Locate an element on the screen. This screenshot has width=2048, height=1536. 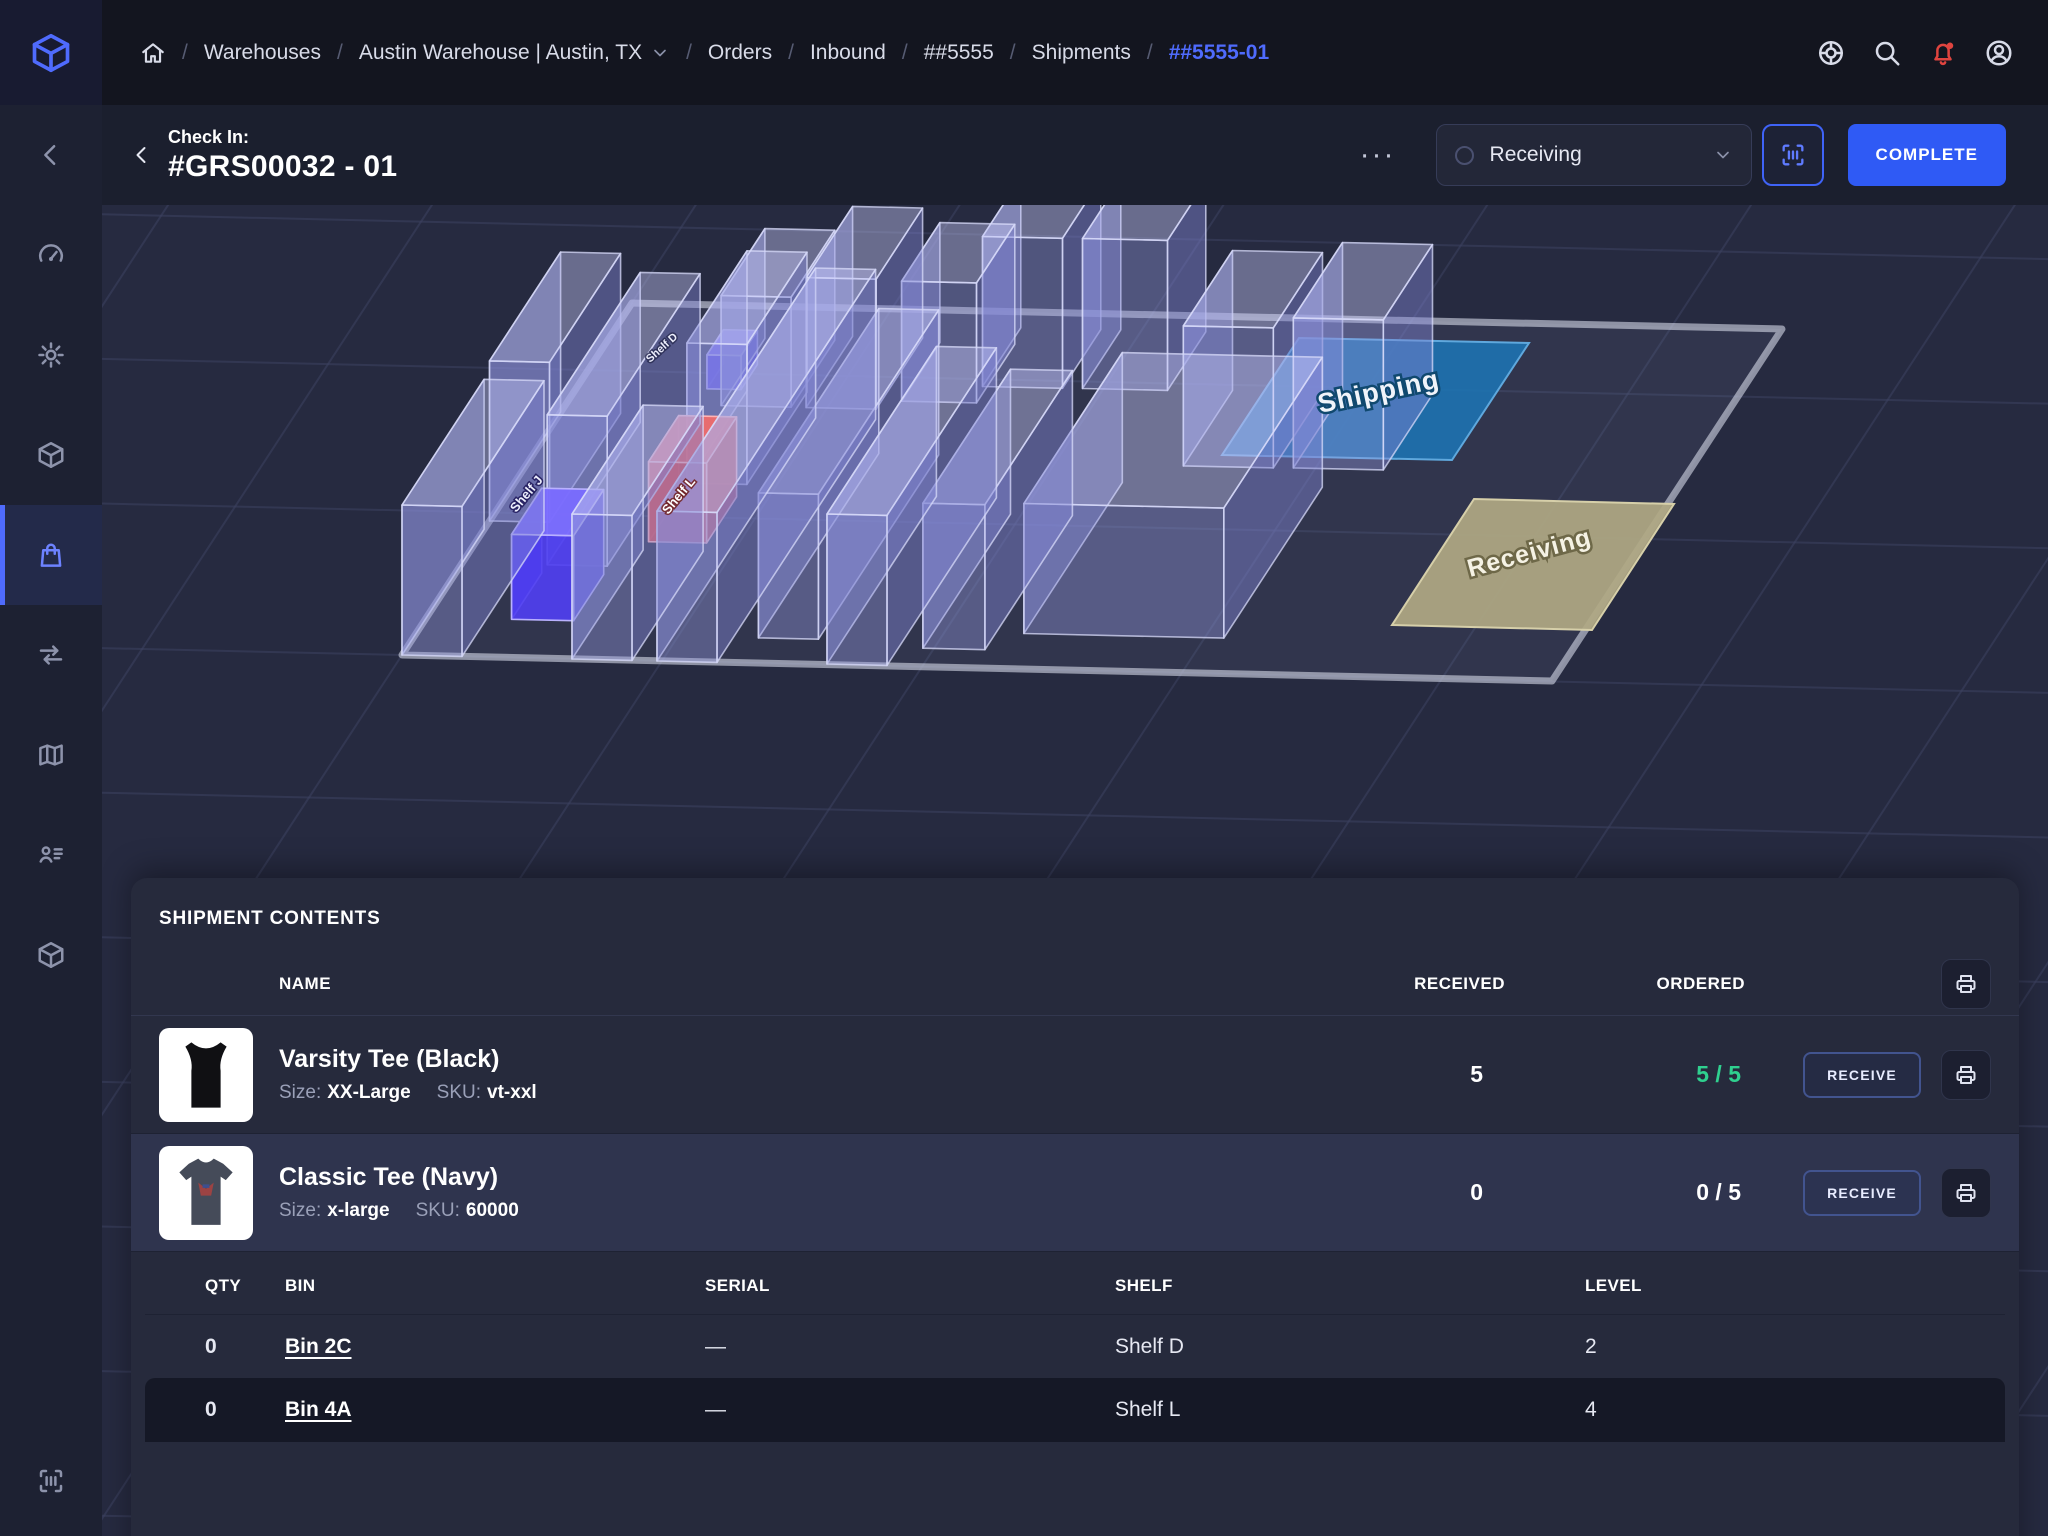
title-block: Check In: #GRS00032 - 01 is located at coordinates (282, 155).